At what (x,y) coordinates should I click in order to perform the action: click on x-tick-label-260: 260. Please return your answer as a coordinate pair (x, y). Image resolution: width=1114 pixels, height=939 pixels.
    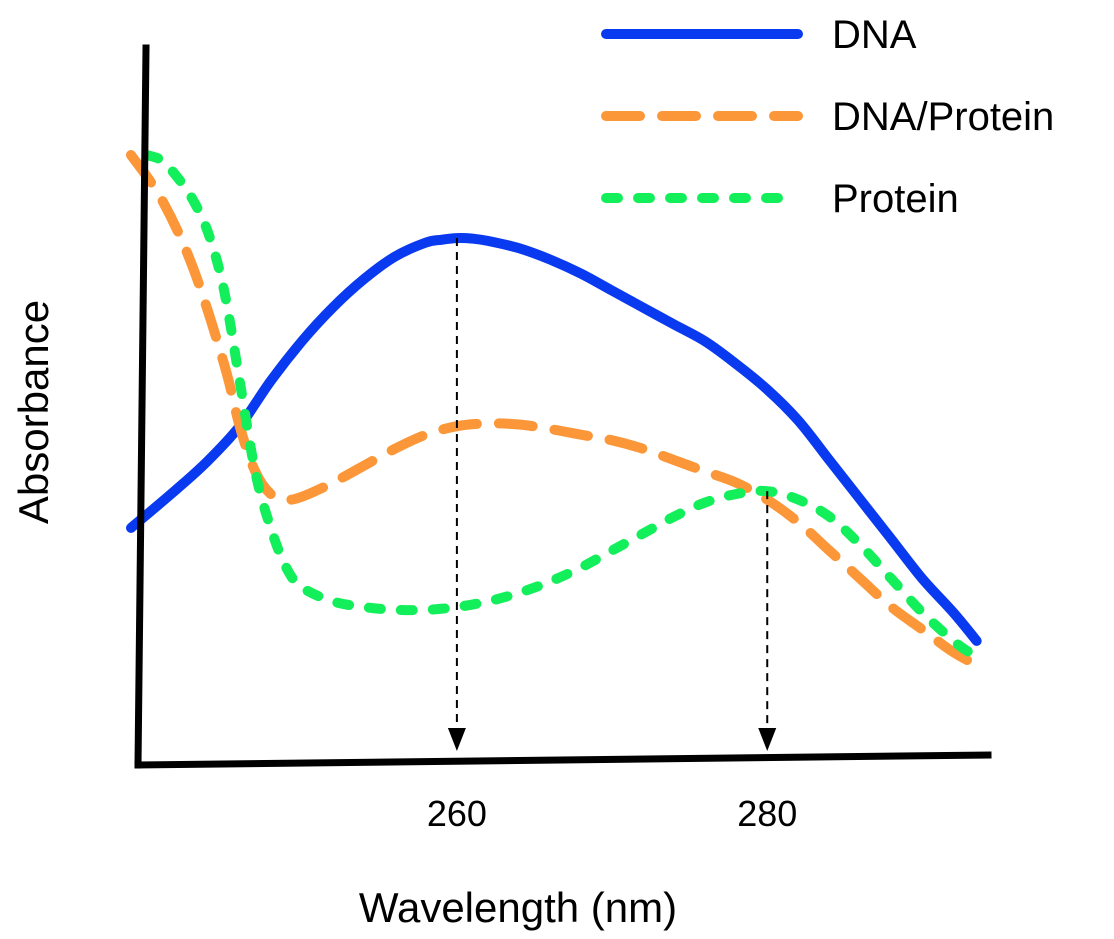
    Looking at the image, I should click on (457, 813).